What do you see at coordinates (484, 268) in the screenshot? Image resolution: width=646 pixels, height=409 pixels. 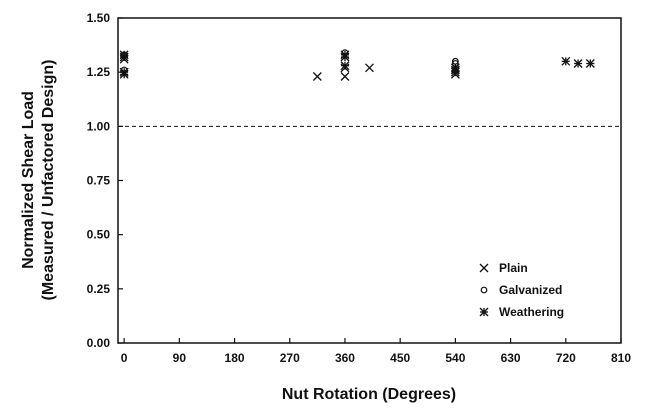 I see `legend-marker-plain` at bounding box center [484, 268].